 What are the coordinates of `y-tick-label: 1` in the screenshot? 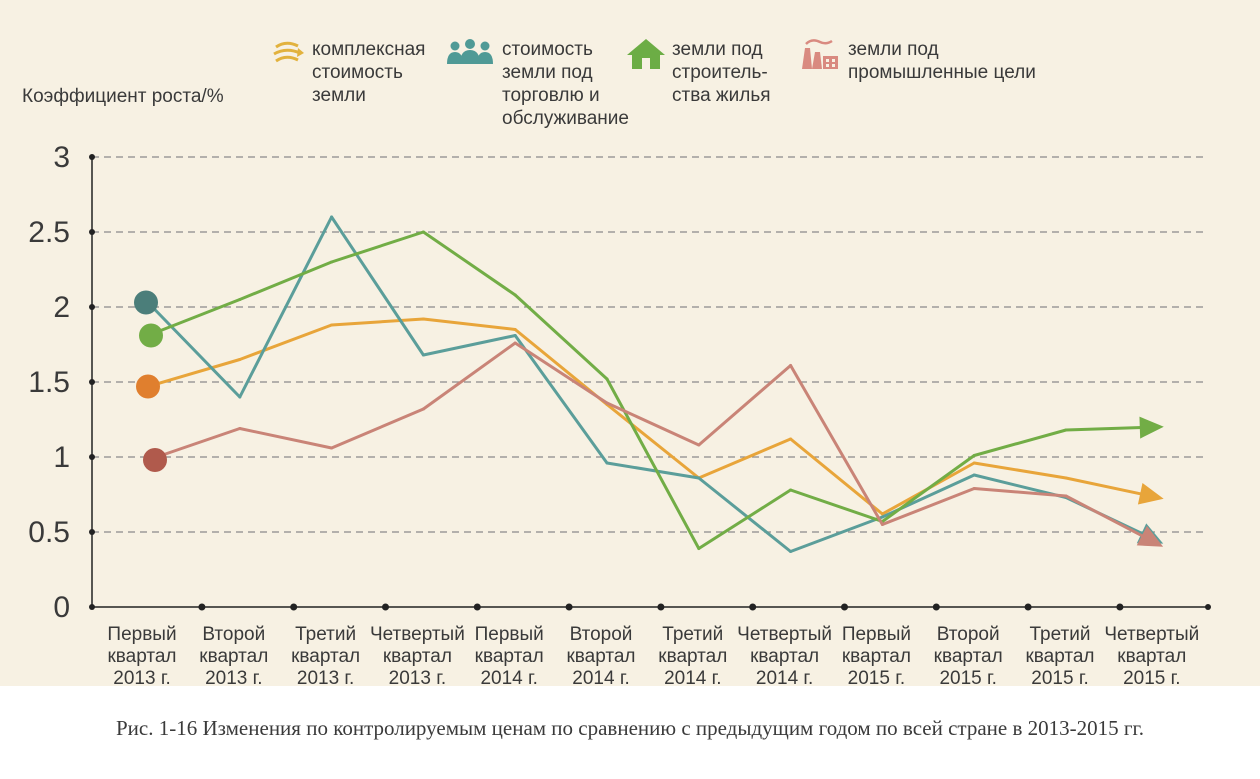 It's located at (61, 457).